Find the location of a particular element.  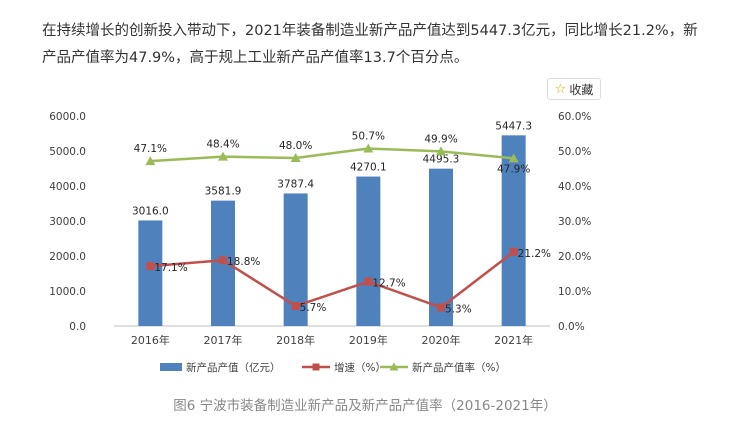

point-label: 21.2% is located at coordinates (534, 254).